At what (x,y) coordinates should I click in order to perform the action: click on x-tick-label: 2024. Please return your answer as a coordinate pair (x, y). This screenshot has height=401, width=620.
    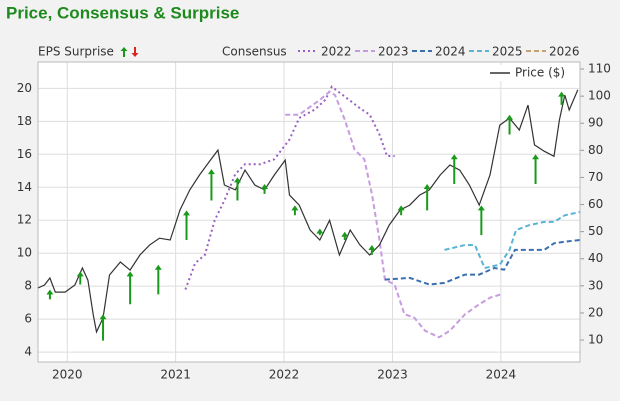
    Looking at the image, I should click on (501, 375).